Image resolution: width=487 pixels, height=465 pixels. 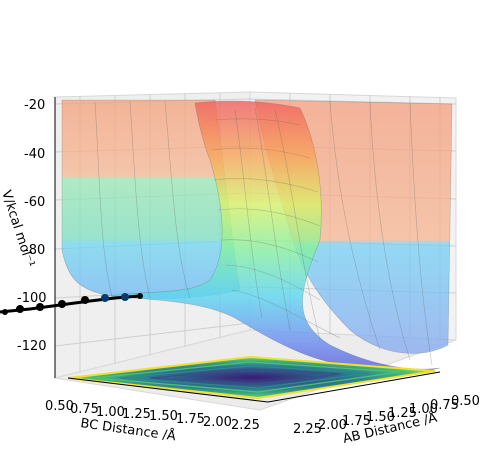 What do you see at coordinates (332, 425) in the screenshot?
I see `ab-tick: 2.00` at bounding box center [332, 425].